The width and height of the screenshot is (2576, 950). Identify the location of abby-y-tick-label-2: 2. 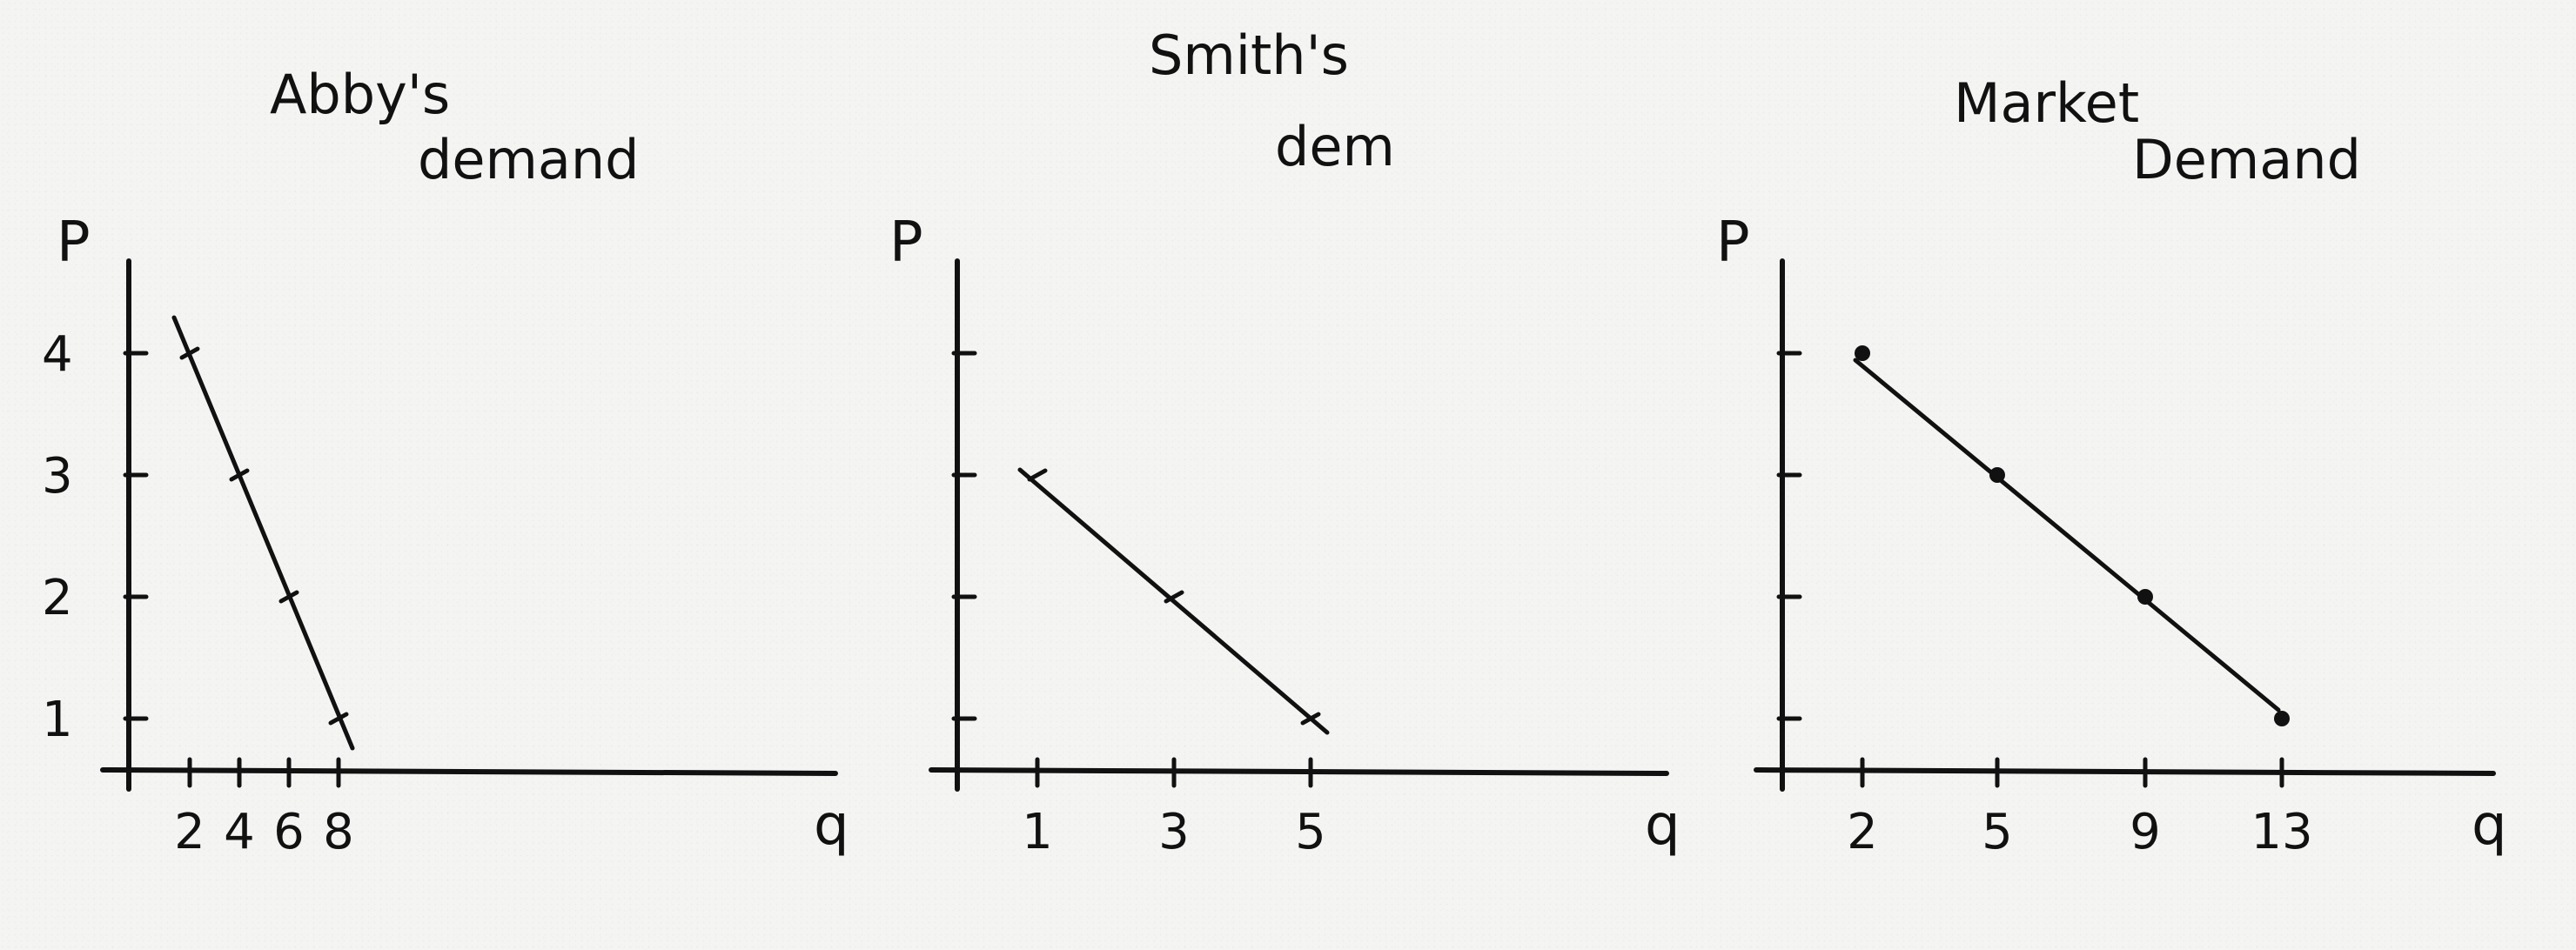
(57, 598).